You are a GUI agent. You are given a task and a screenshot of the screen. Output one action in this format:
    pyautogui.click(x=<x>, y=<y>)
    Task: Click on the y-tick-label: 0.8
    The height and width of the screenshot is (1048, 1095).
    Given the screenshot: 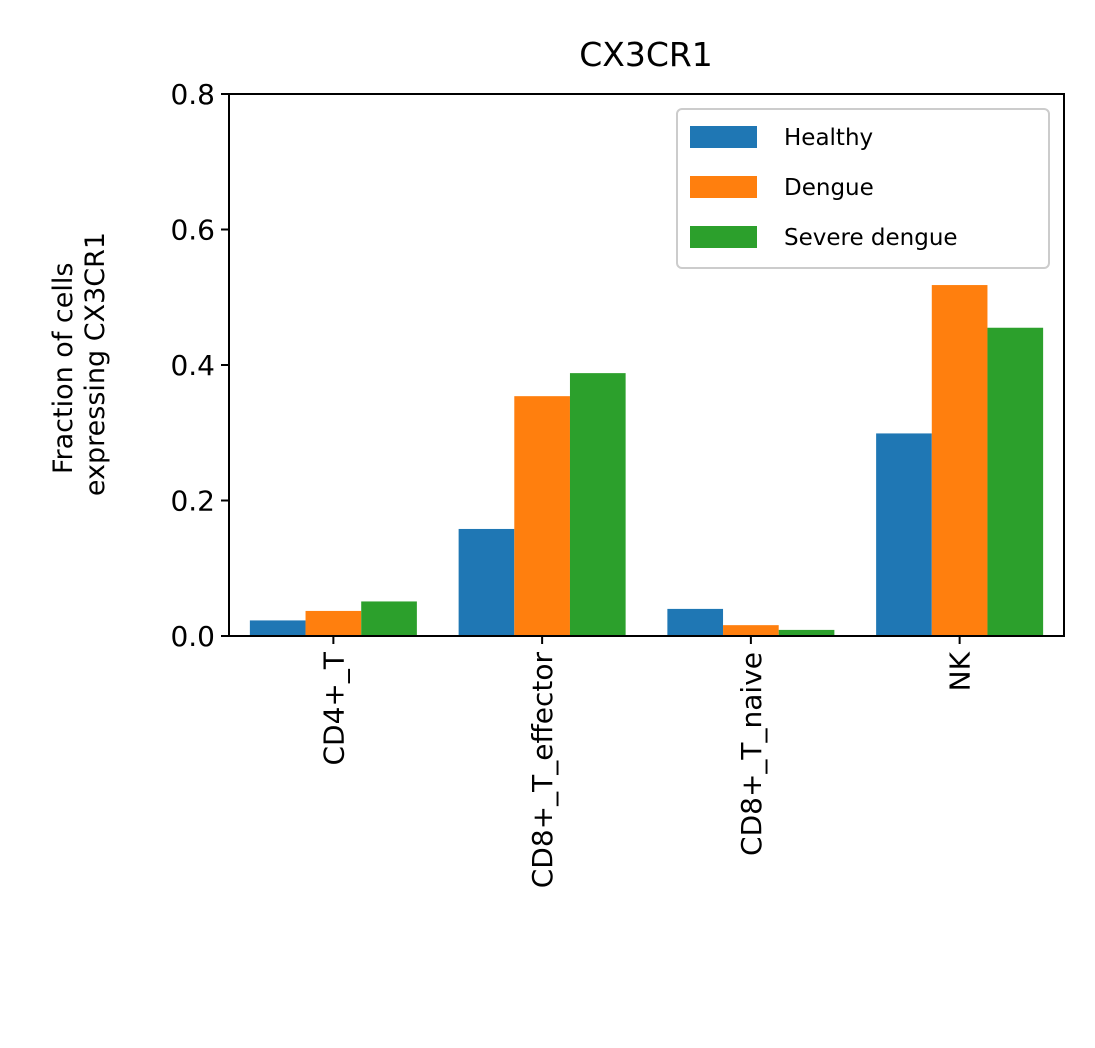 What is the action you would take?
    pyautogui.click(x=192, y=94)
    